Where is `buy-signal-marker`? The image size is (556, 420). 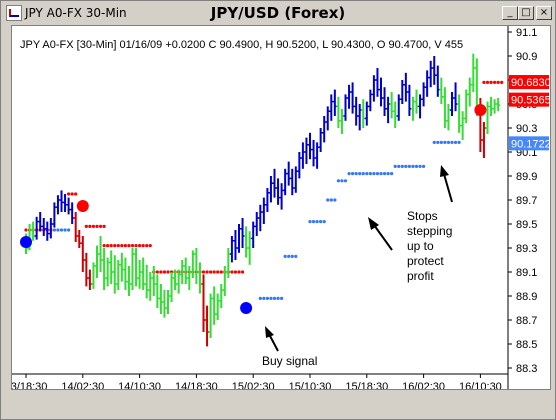 buy-signal-marker is located at coordinates (26, 242).